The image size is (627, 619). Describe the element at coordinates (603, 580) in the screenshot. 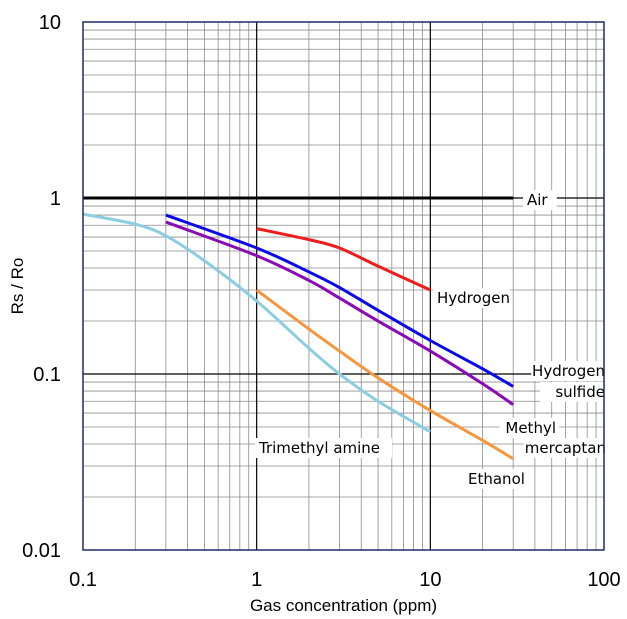

I see `x-tick-label: 100` at that location.